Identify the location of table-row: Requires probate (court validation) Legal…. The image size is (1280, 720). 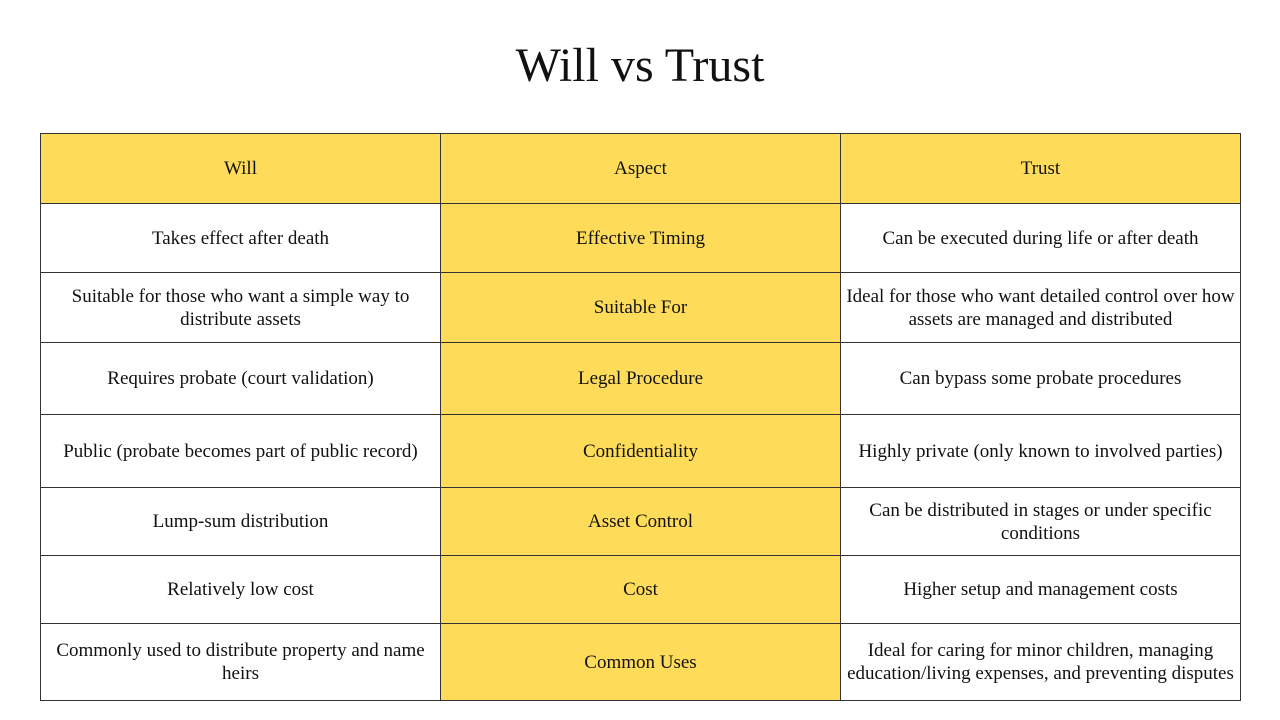
(640, 378).